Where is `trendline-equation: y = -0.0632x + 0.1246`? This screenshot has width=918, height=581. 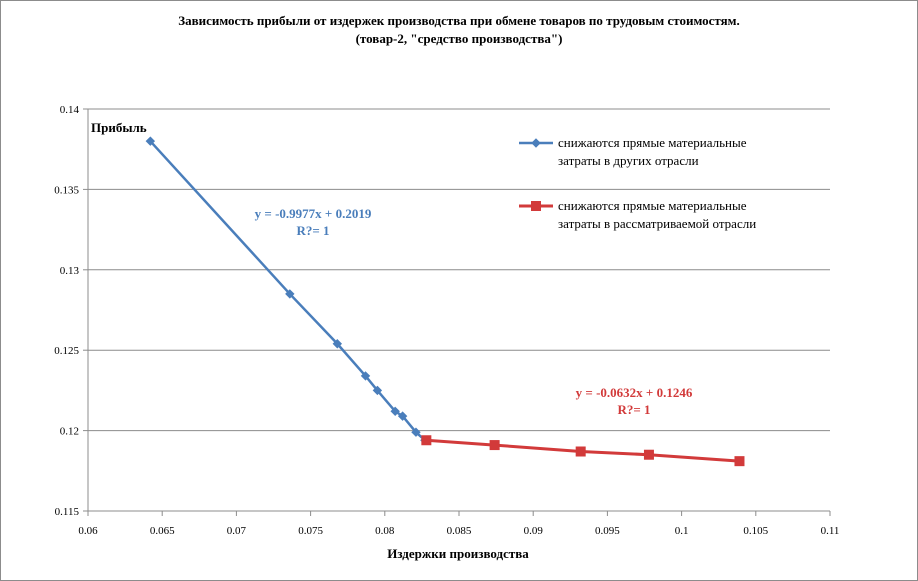 trendline-equation: y = -0.0632x + 0.1246 is located at coordinates (634, 392).